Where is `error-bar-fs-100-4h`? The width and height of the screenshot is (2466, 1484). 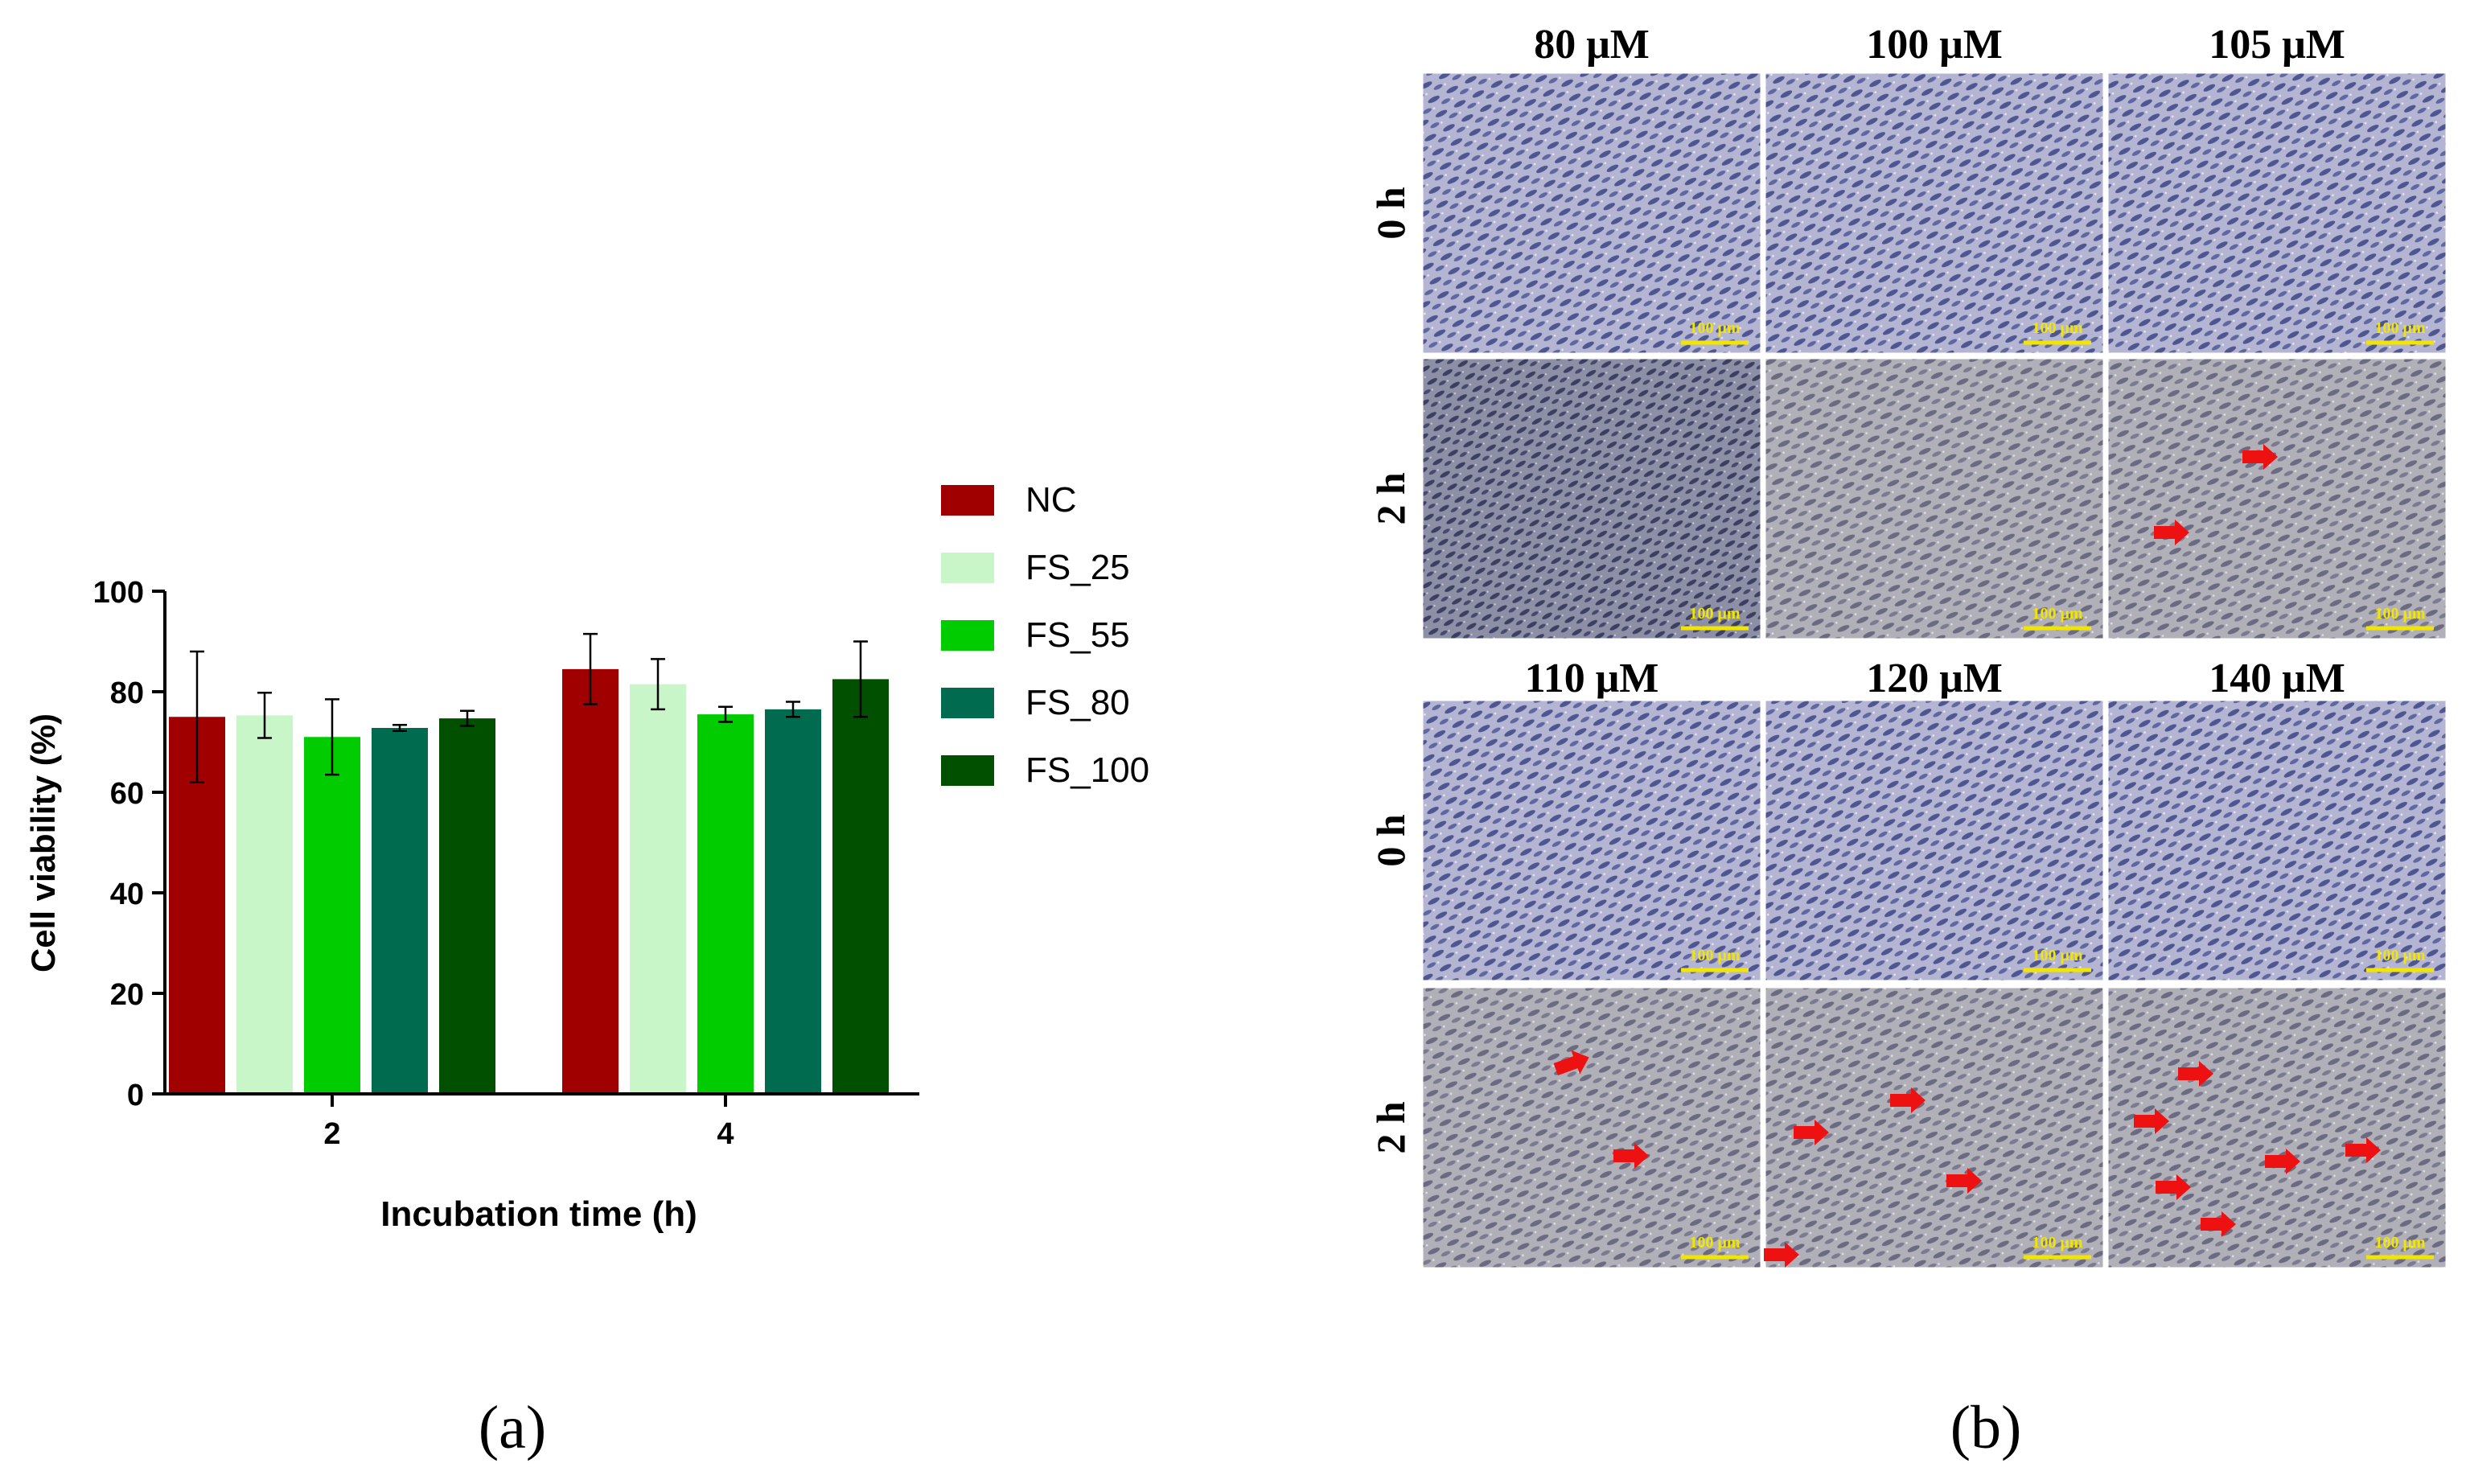 error-bar-fs-100-4h is located at coordinates (860, 679).